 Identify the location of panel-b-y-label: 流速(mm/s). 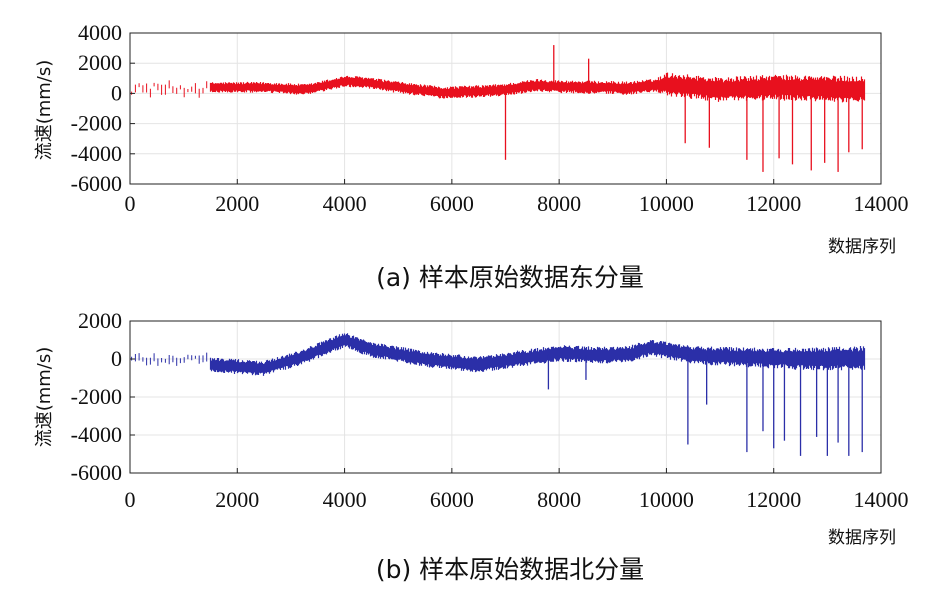
(44, 397).